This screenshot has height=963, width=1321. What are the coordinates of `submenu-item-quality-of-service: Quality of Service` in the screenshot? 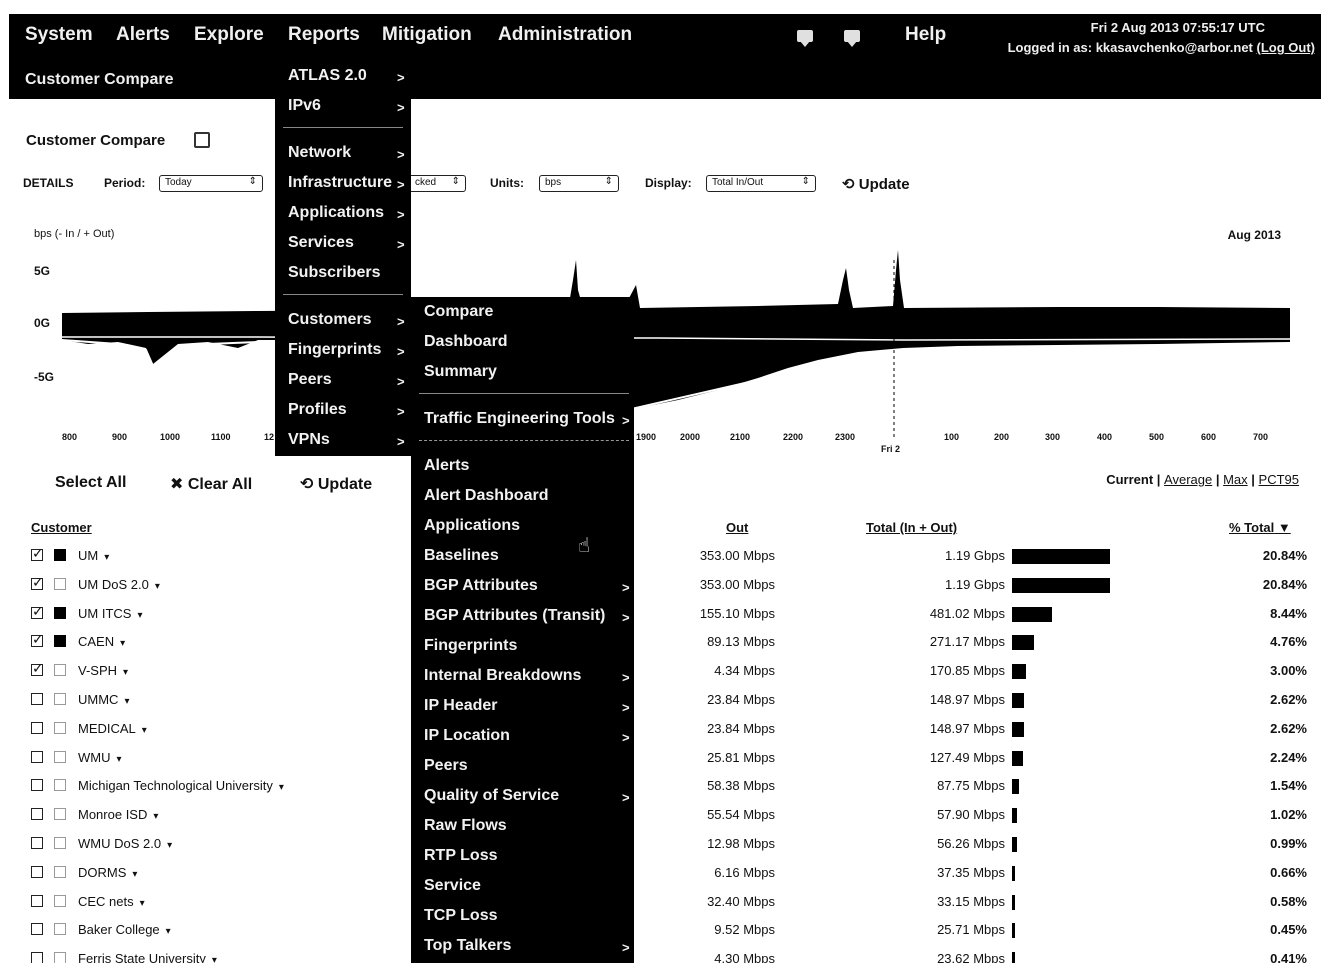 It's located at (492, 795).